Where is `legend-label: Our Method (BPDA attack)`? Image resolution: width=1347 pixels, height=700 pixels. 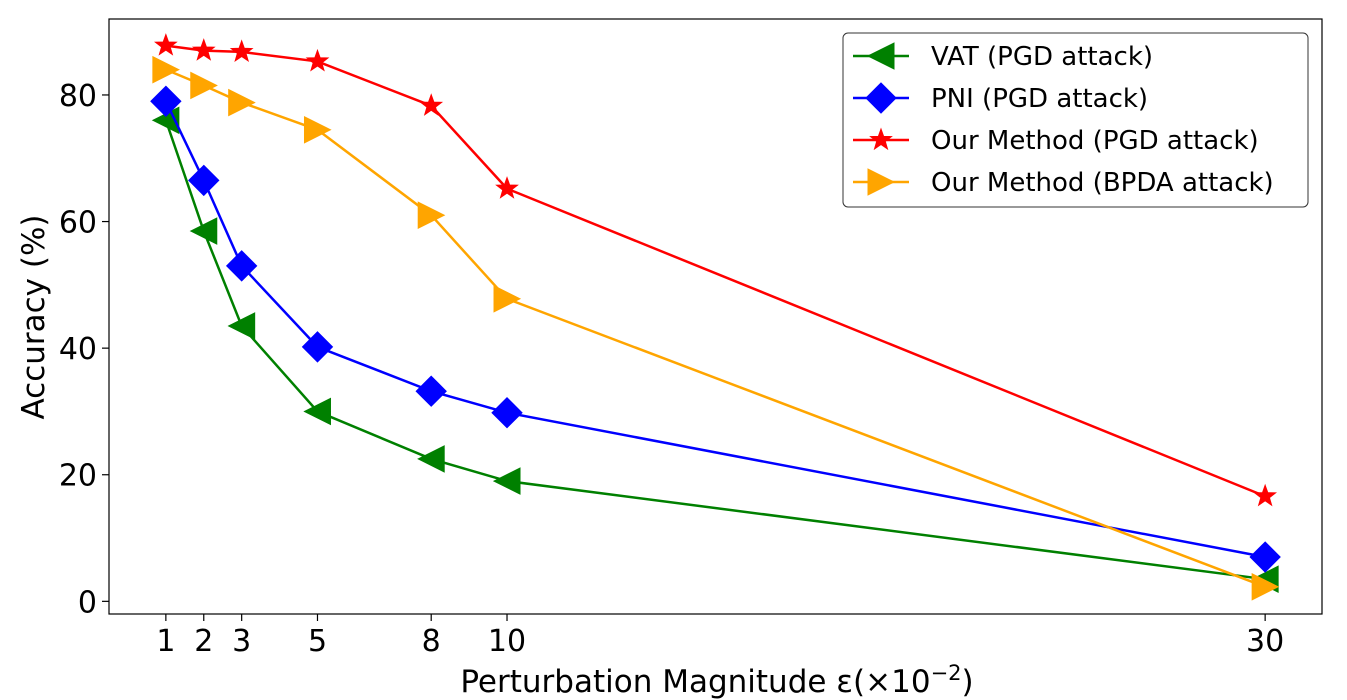
legend-label: Our Method (BPDA attack) is located at coordinates (1102, 183).